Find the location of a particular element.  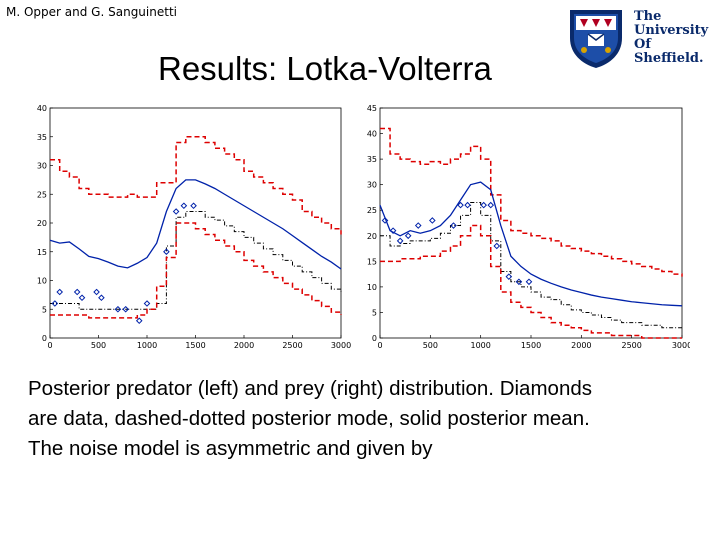

chart0-ytick-label: 0 is located at coordinates (44, 338).